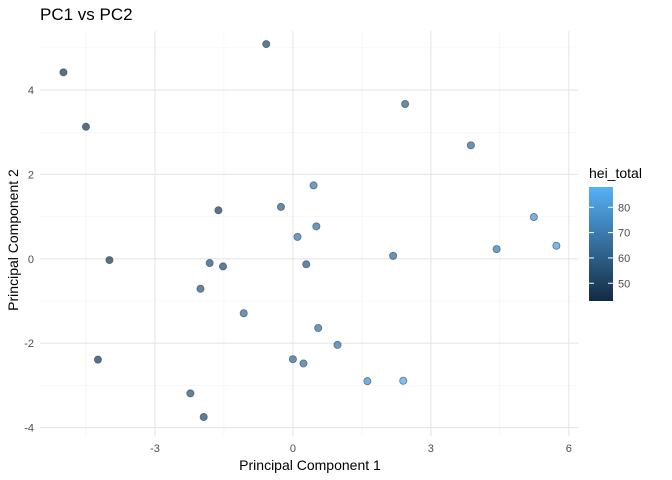  Describe the element at coordinates (624, 284) in the screenshot. I see `legend-tick-label: 50` at that location.